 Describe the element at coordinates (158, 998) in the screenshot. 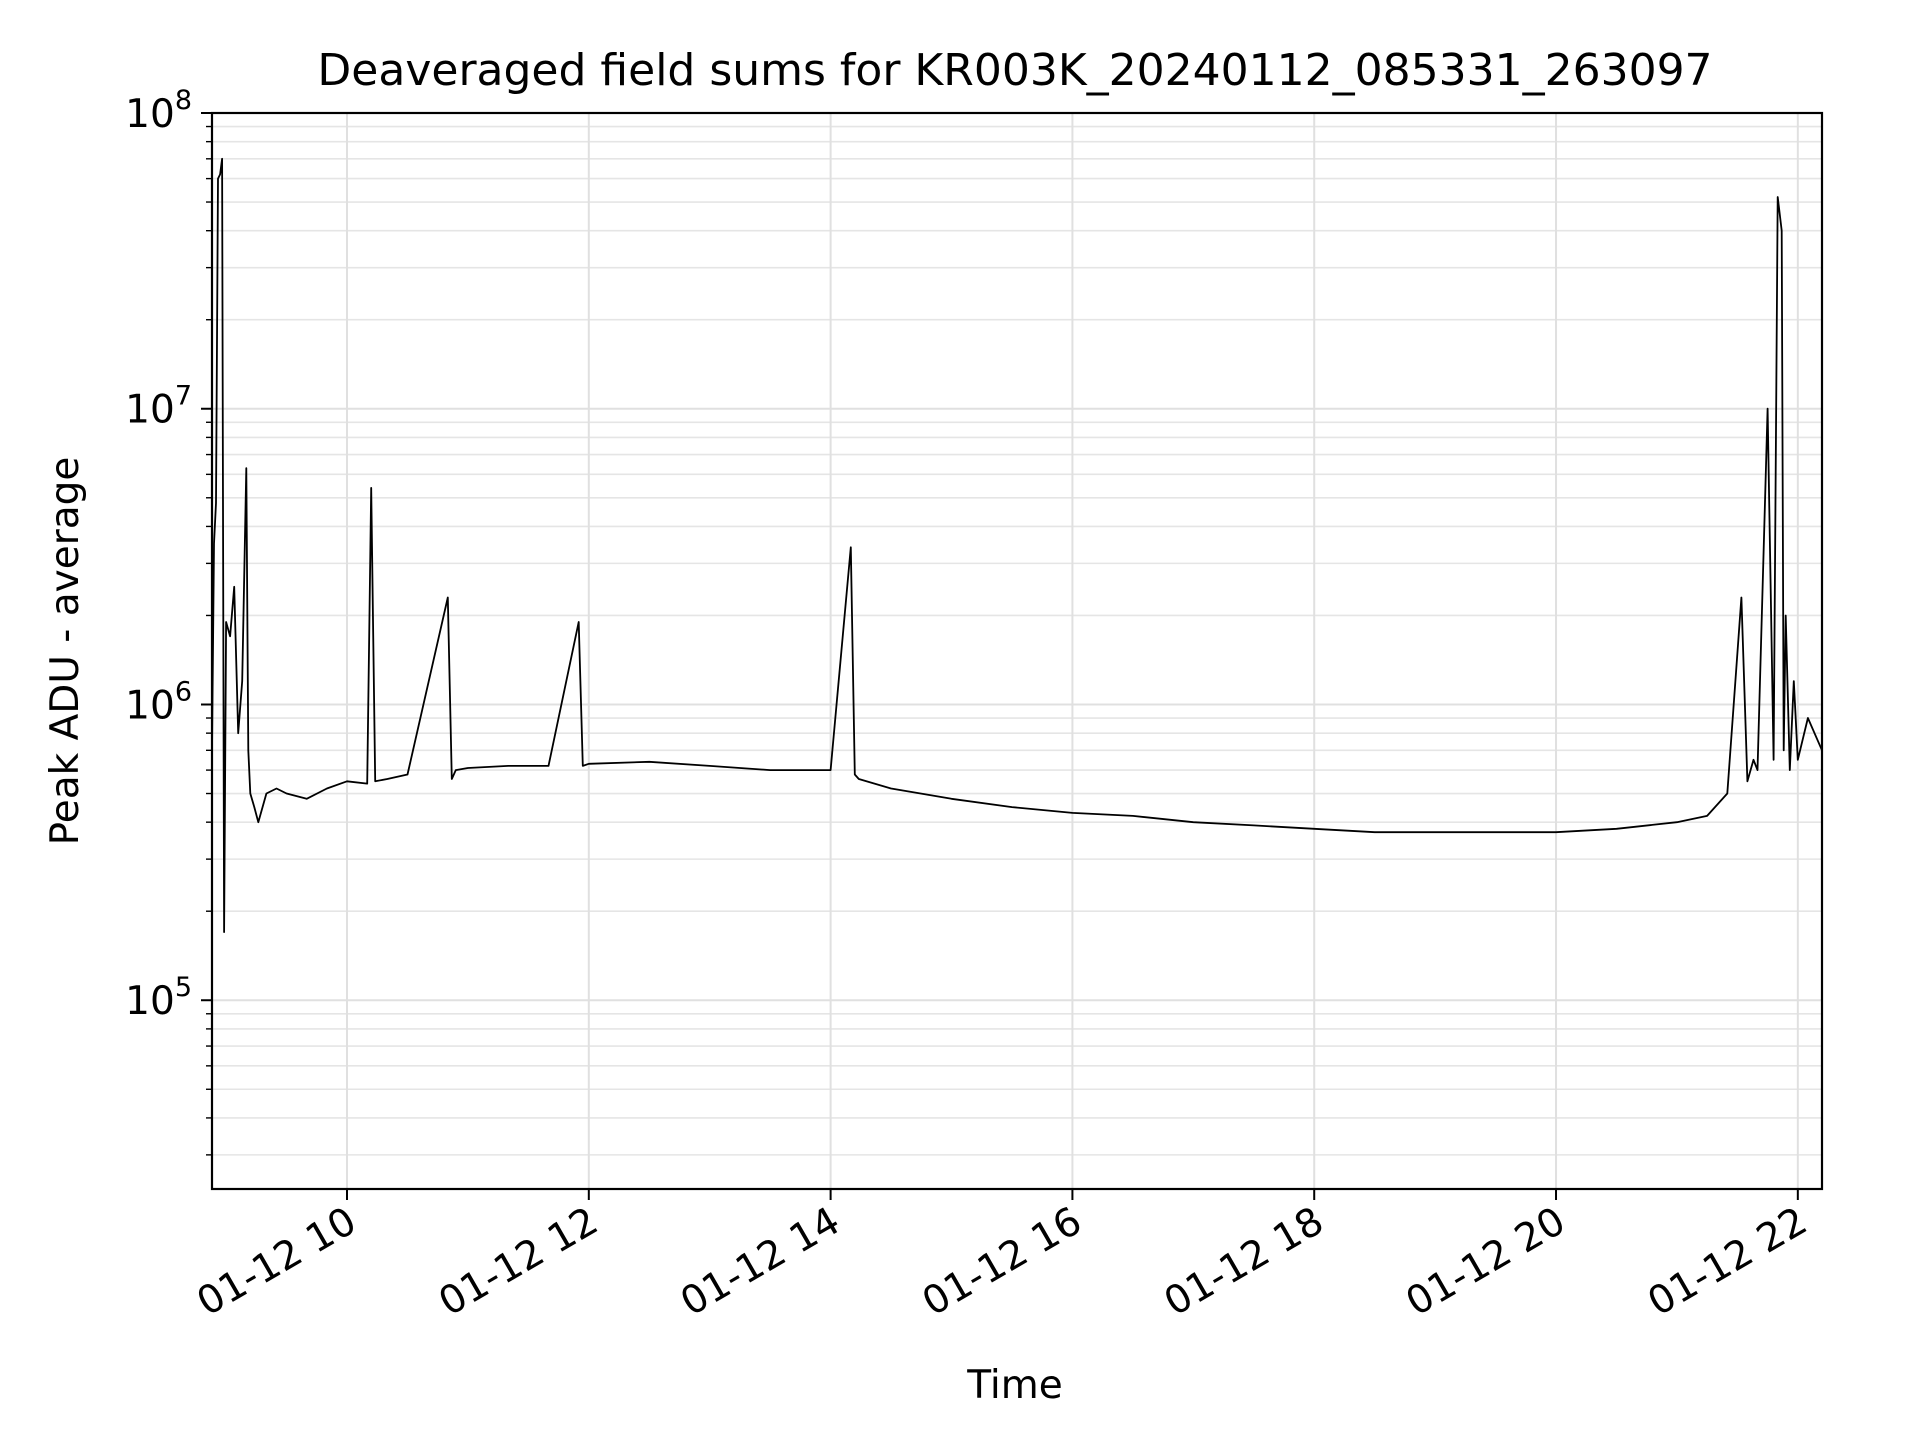

I see `y-tick-label: 10⁵` at that location.